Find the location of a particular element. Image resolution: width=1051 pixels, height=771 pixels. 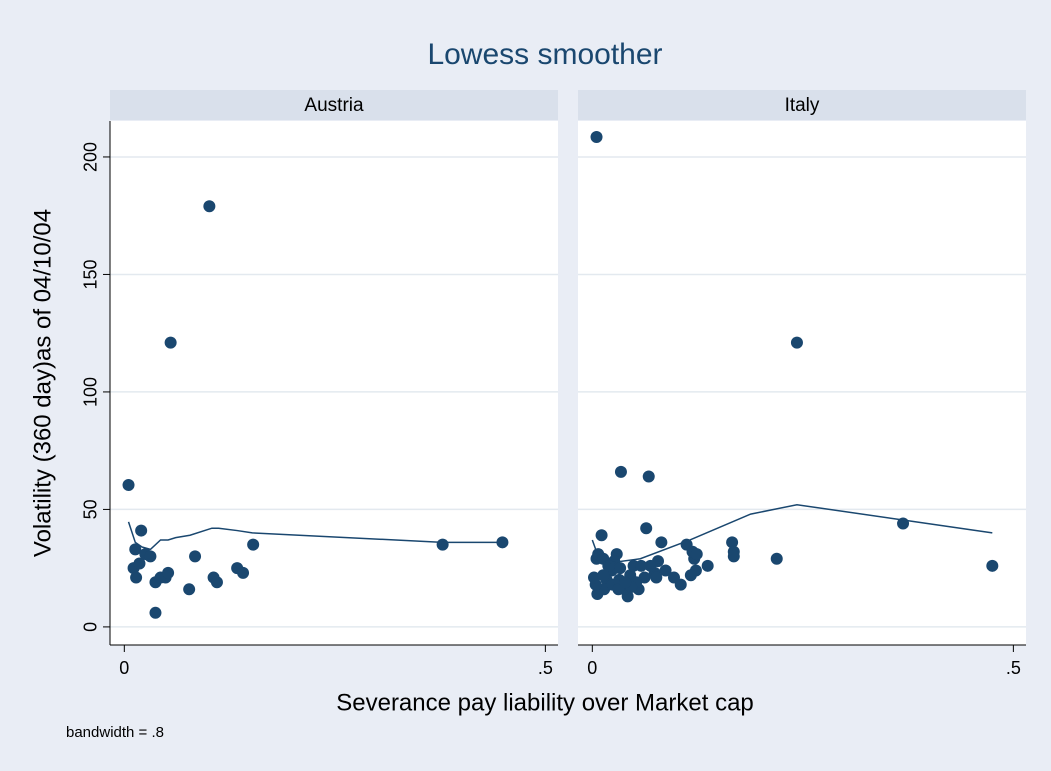

panel-title: Austria is located at coordinates (334, 105).